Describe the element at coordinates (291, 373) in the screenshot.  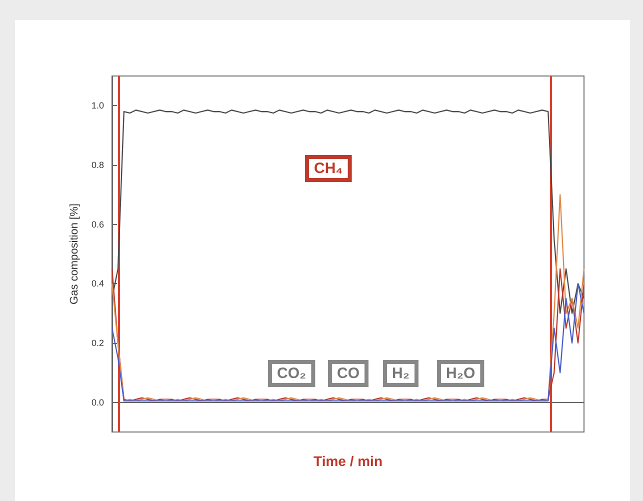
I see `annotation: CO₂` at that location.